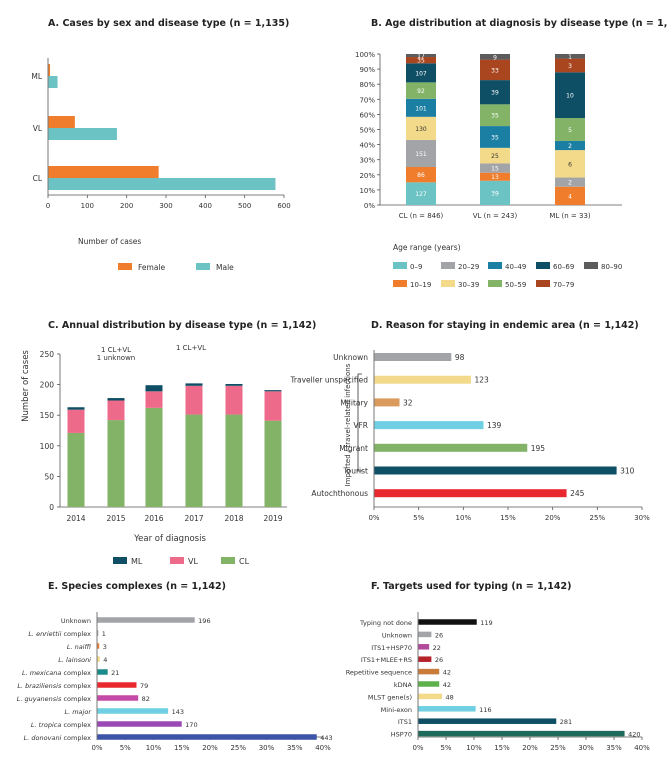  What do you see at coordinates (429, 684) in the screenshot?
I see `panel-f-bar-kdna` at bounding box center [429, 684].